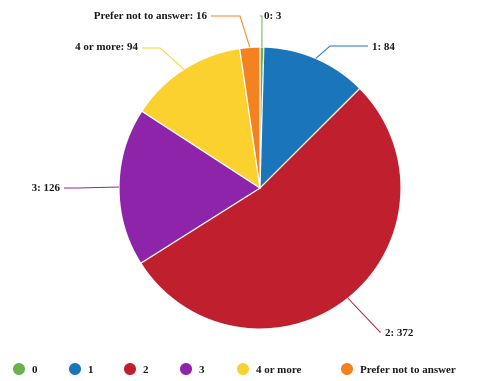 This screenshot has height=381, width=492. Describe the element at coordinates (408, 370) in the screenshot. I see `legend-label-prefer-not-to-answer: Prefer not to answer` at that location.